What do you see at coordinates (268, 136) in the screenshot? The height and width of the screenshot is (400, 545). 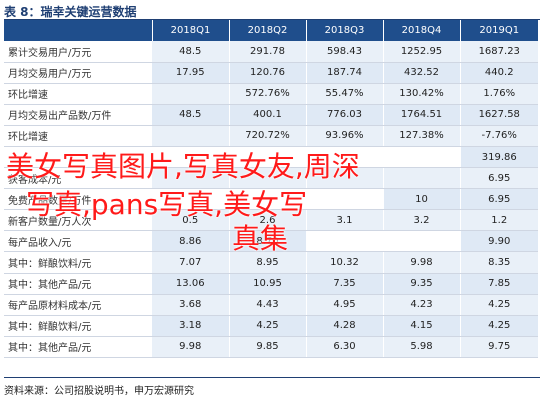 I see `table-cell: 720.72%` at bounding box center [268, 136].